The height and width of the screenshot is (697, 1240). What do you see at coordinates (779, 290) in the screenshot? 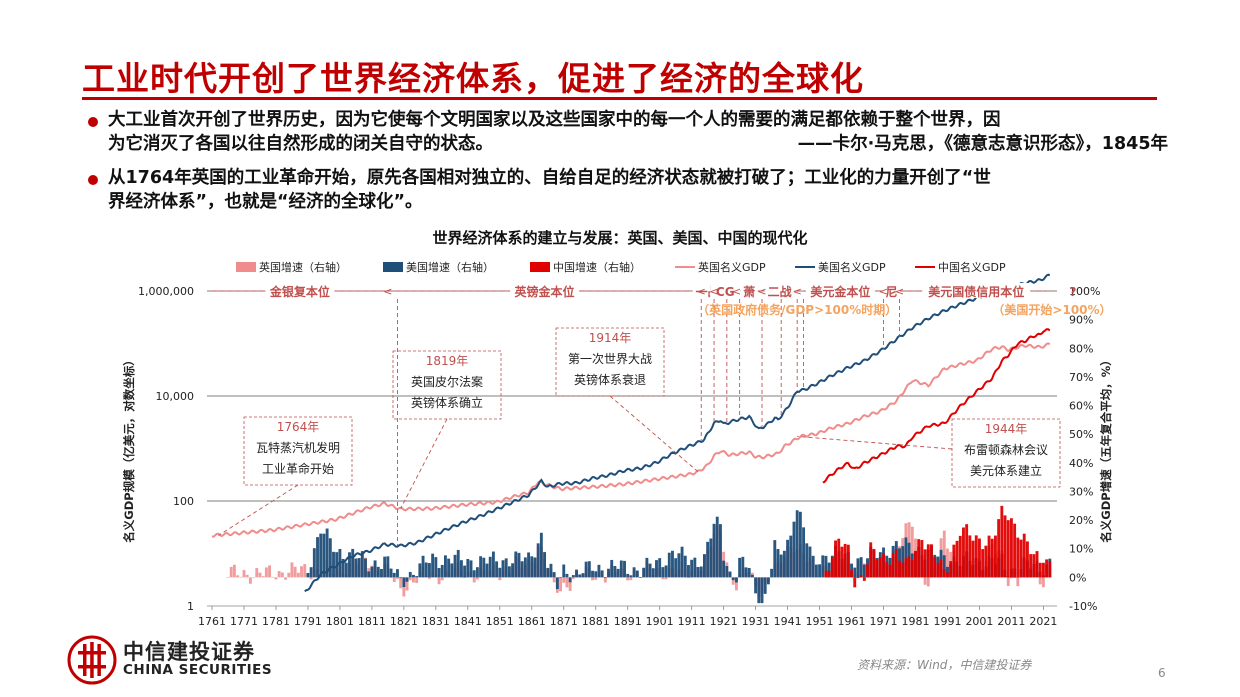
I see `era-label-bg` at bounding box center [779, 290].